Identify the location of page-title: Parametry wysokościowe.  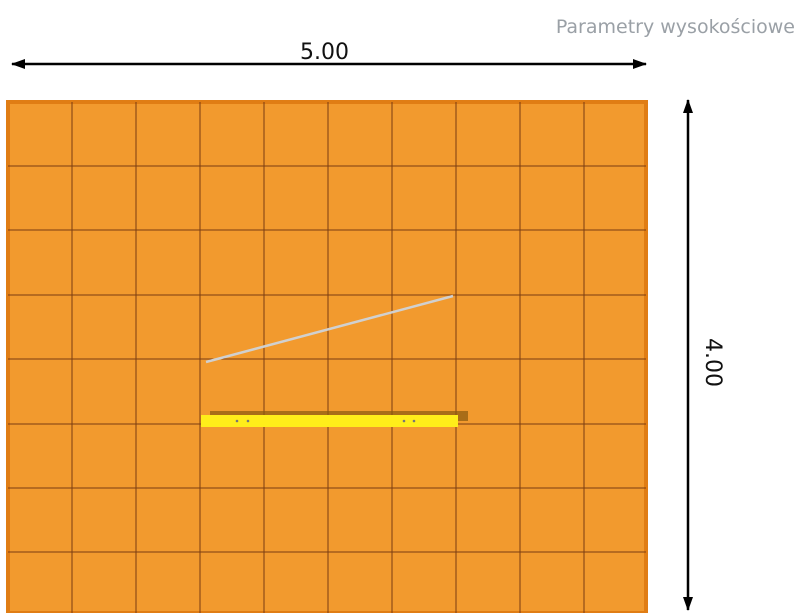
(675, 27).